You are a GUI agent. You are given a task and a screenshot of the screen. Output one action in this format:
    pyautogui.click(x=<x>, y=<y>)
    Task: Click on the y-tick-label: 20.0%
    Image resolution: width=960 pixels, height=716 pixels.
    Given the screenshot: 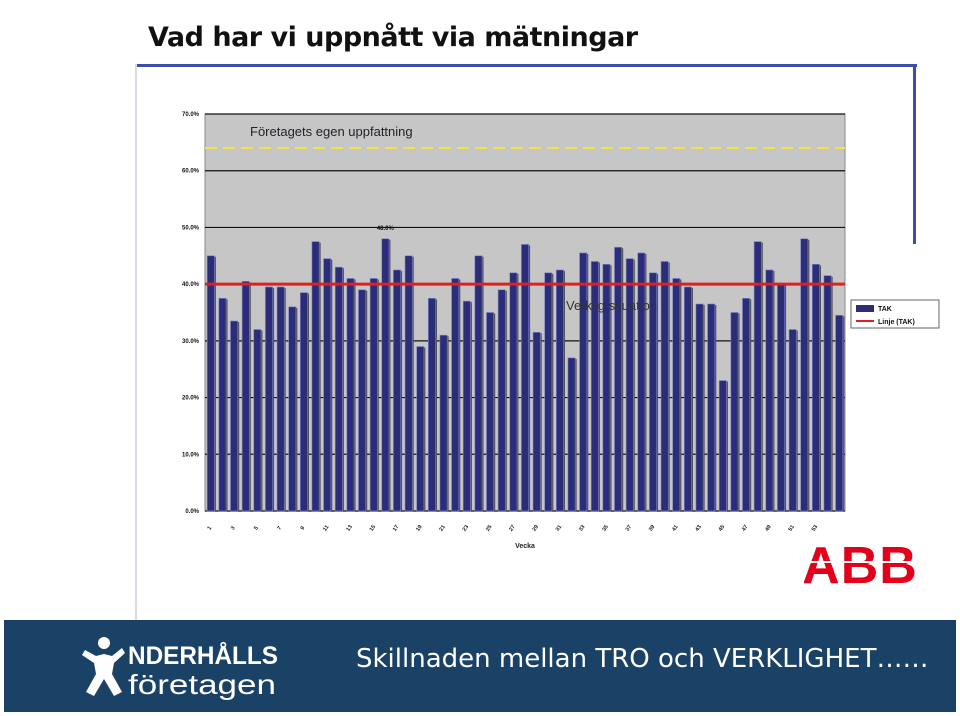 What is the action you would take?
    pyautogui.click(x=191, y=399)
    